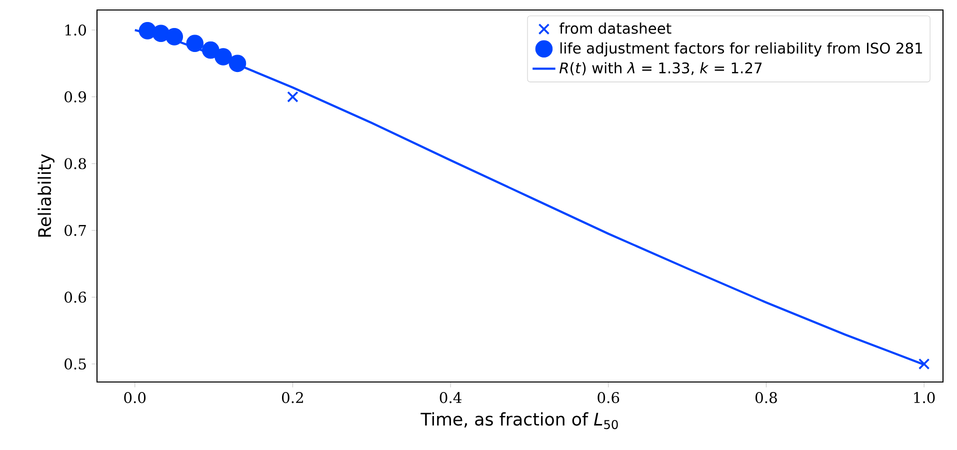 The height and width of the screenshot is (450, 957). Describe the element at coordinates (741, 49) in the screenshot. I see `legend-label: life adjustment factors for reliability from ISO 281` at that location.